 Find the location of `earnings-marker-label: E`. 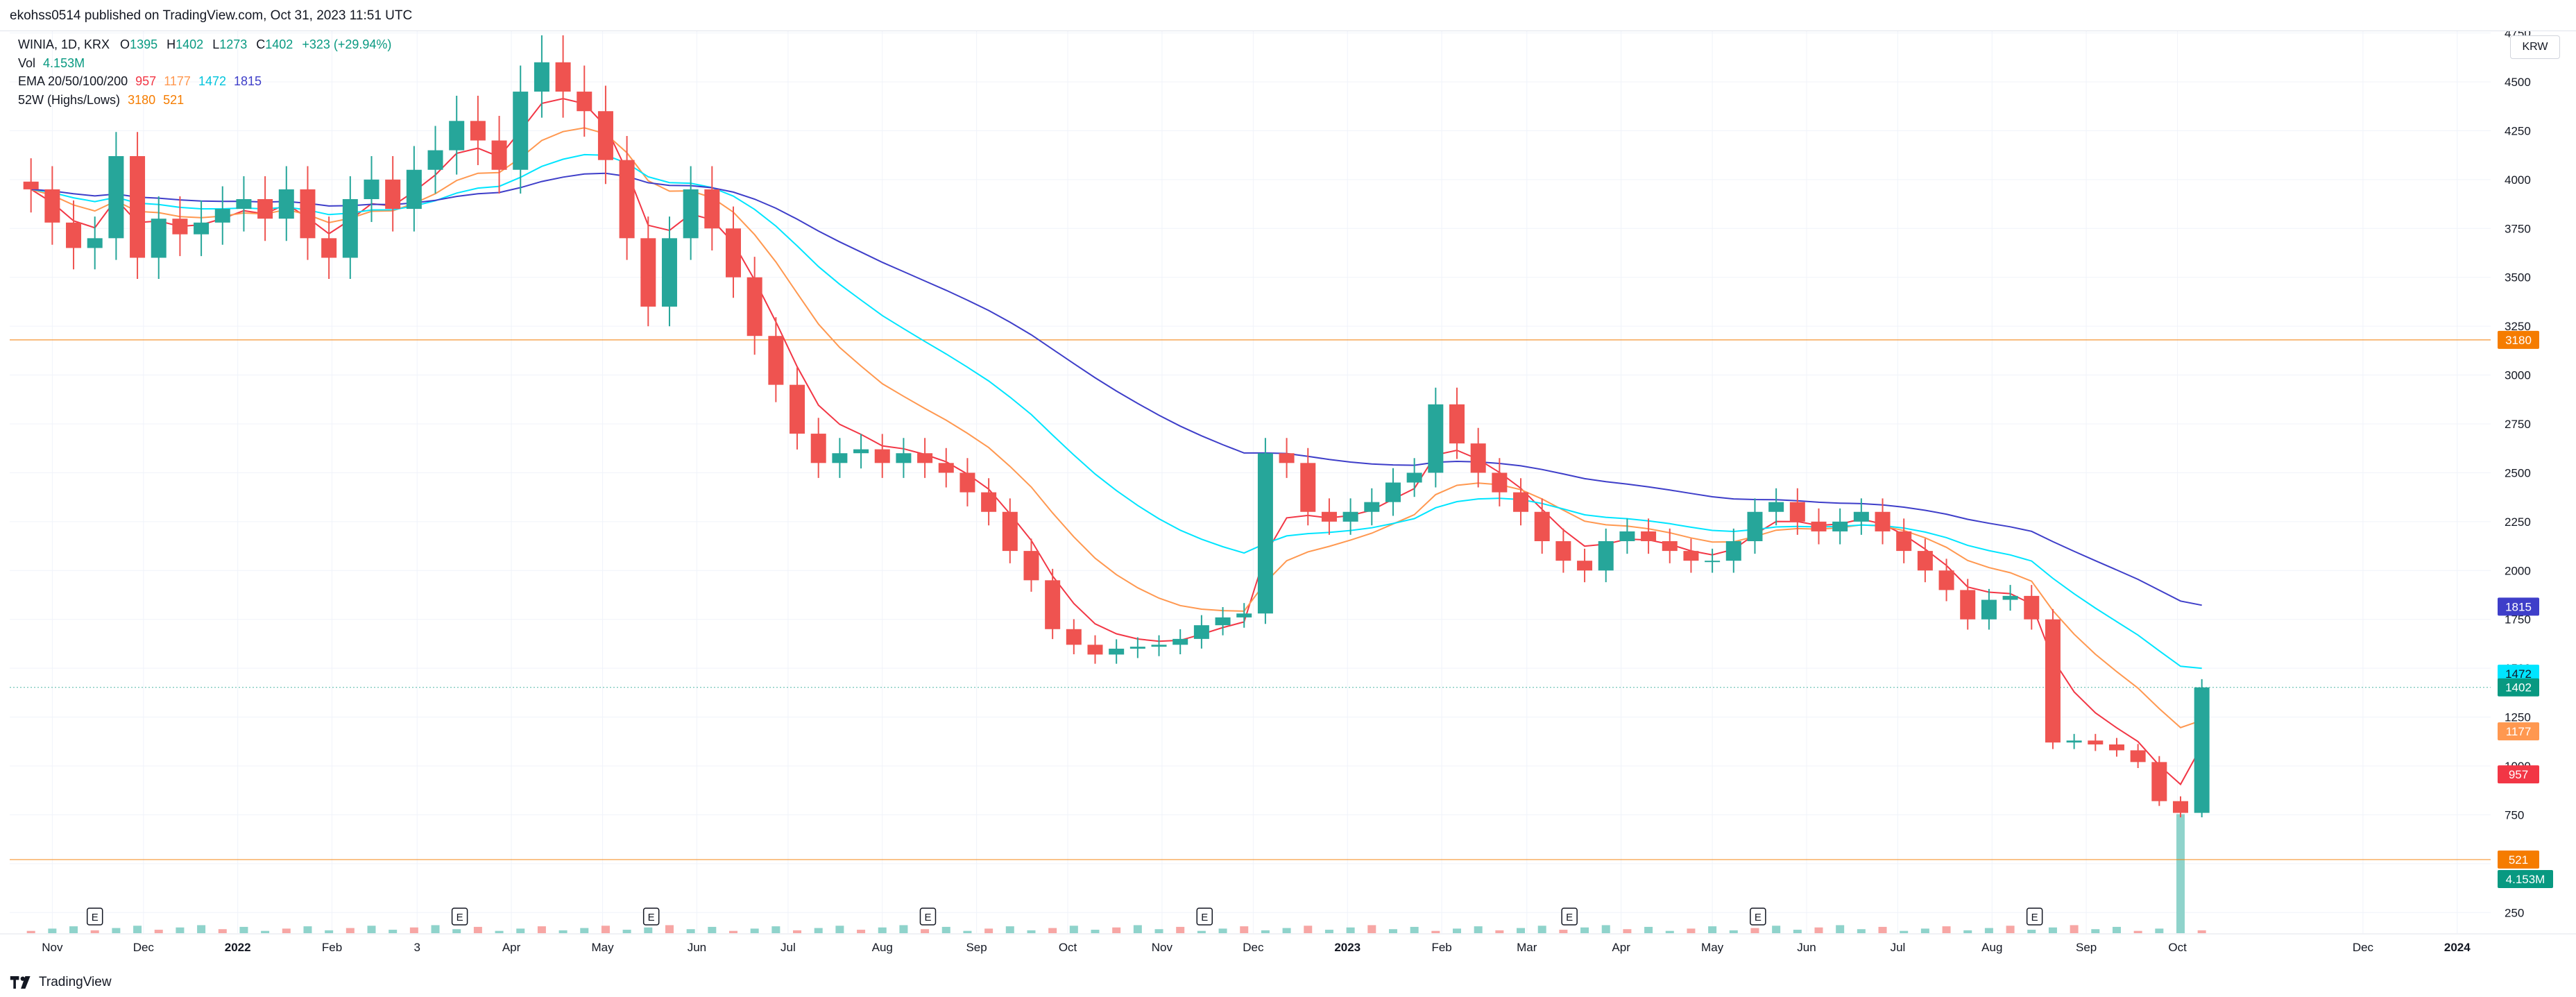

earnings-marker-label: E is located at coordinates (1569, 918).